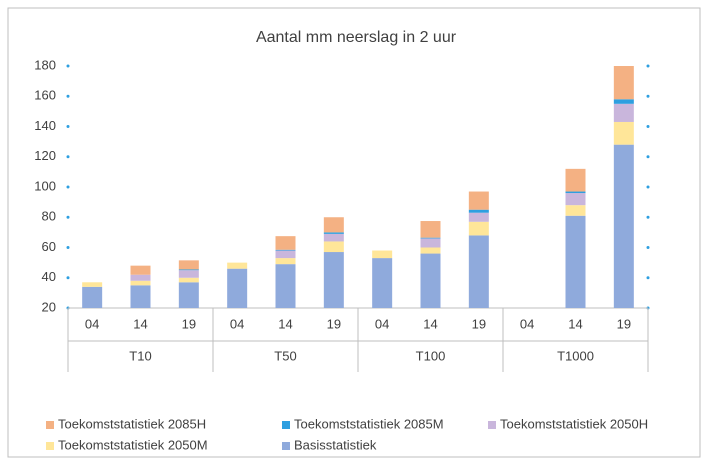  I want to click on y-tick-label: 20, so click(49, 306).